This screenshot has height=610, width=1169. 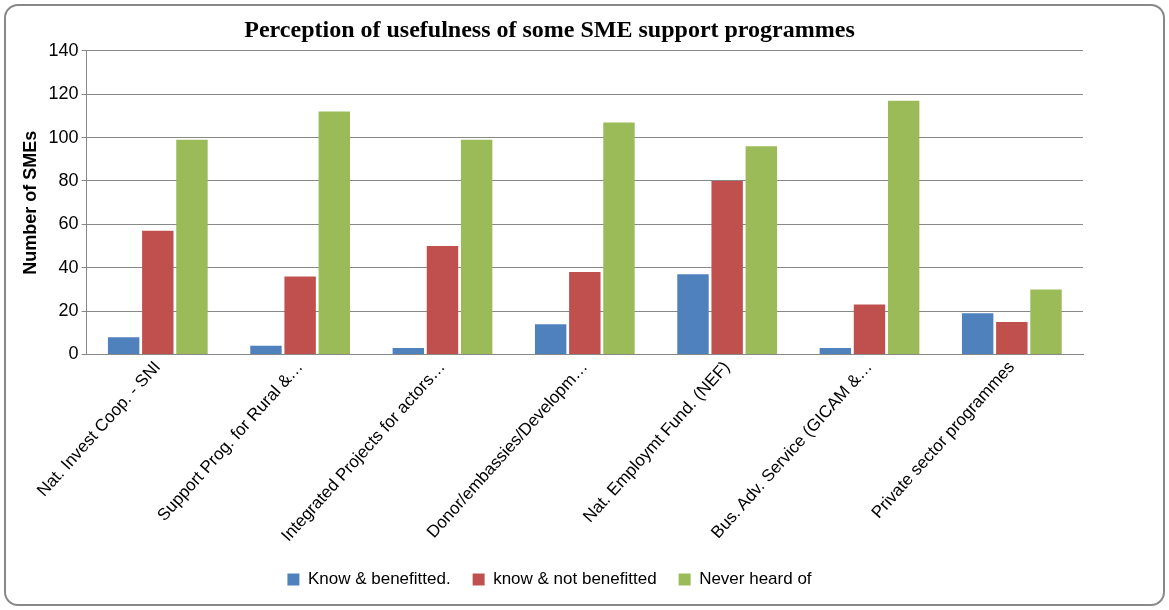 I want to click on legend-label: know & not benefitted, so click(x=575, y=579).